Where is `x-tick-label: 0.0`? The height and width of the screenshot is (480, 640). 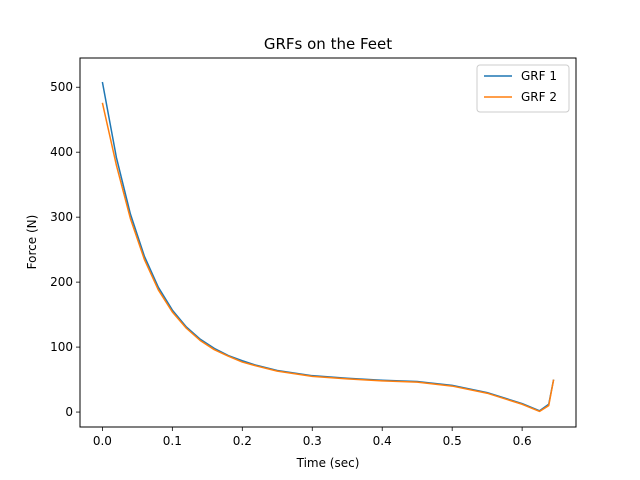 x-tick-label: 0.0 is located at coordinates (102, 441).